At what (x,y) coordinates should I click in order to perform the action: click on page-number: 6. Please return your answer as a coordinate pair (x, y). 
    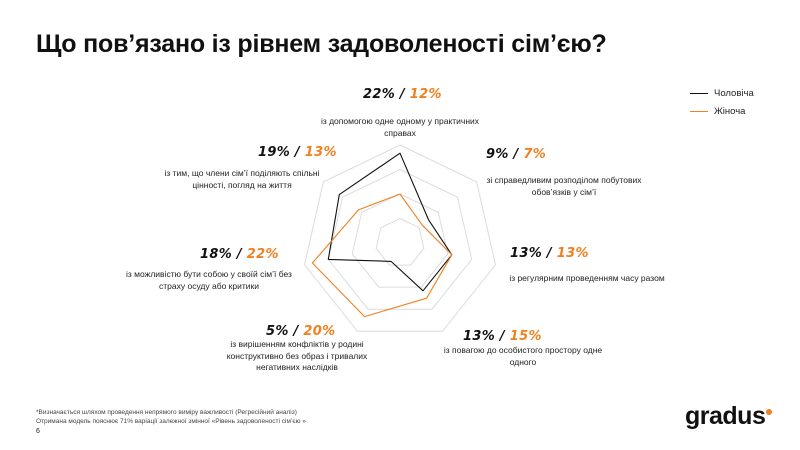
    Looking at the image, I should click on (38, 431).